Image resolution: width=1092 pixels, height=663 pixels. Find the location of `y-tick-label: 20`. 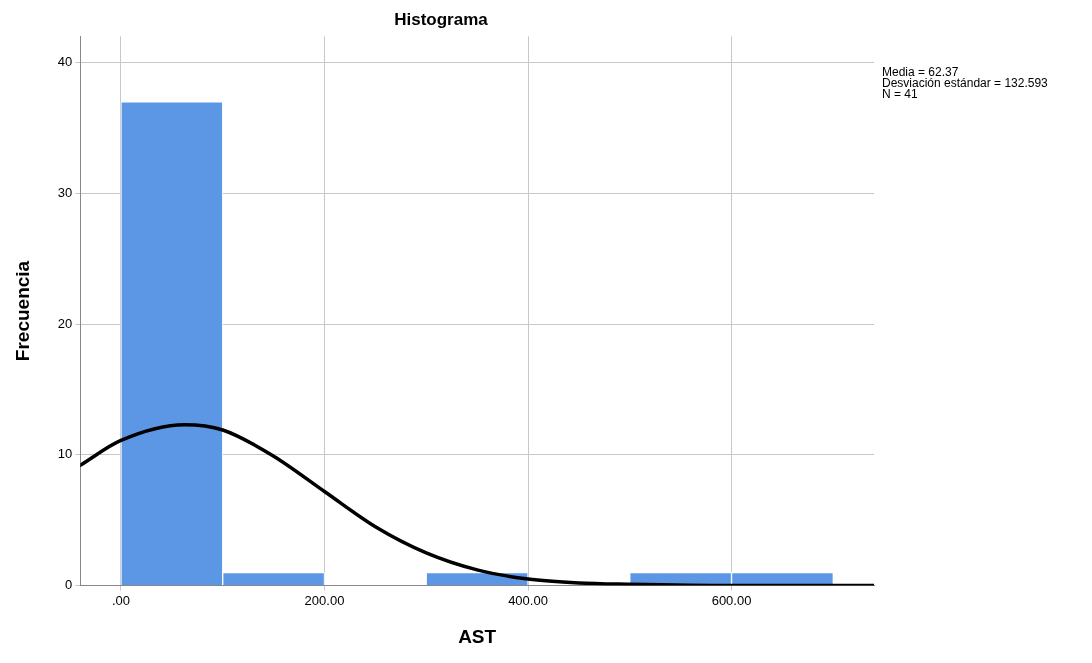

y-tick-label: 20 is located at coordinates (65, 323).